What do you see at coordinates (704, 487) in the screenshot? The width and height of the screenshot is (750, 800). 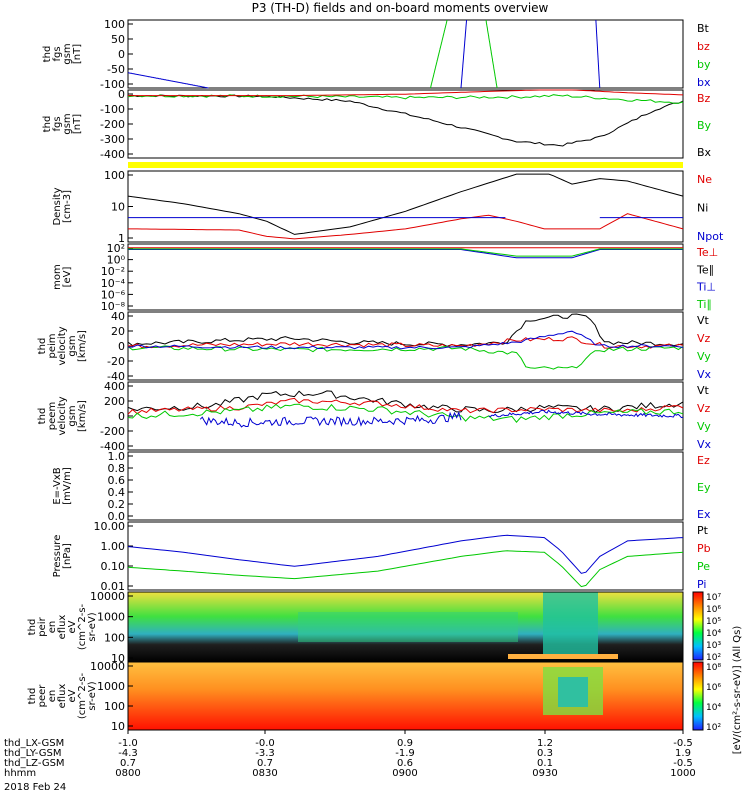 I see `legend-entry: Ey` at bounding box center [704, 487].